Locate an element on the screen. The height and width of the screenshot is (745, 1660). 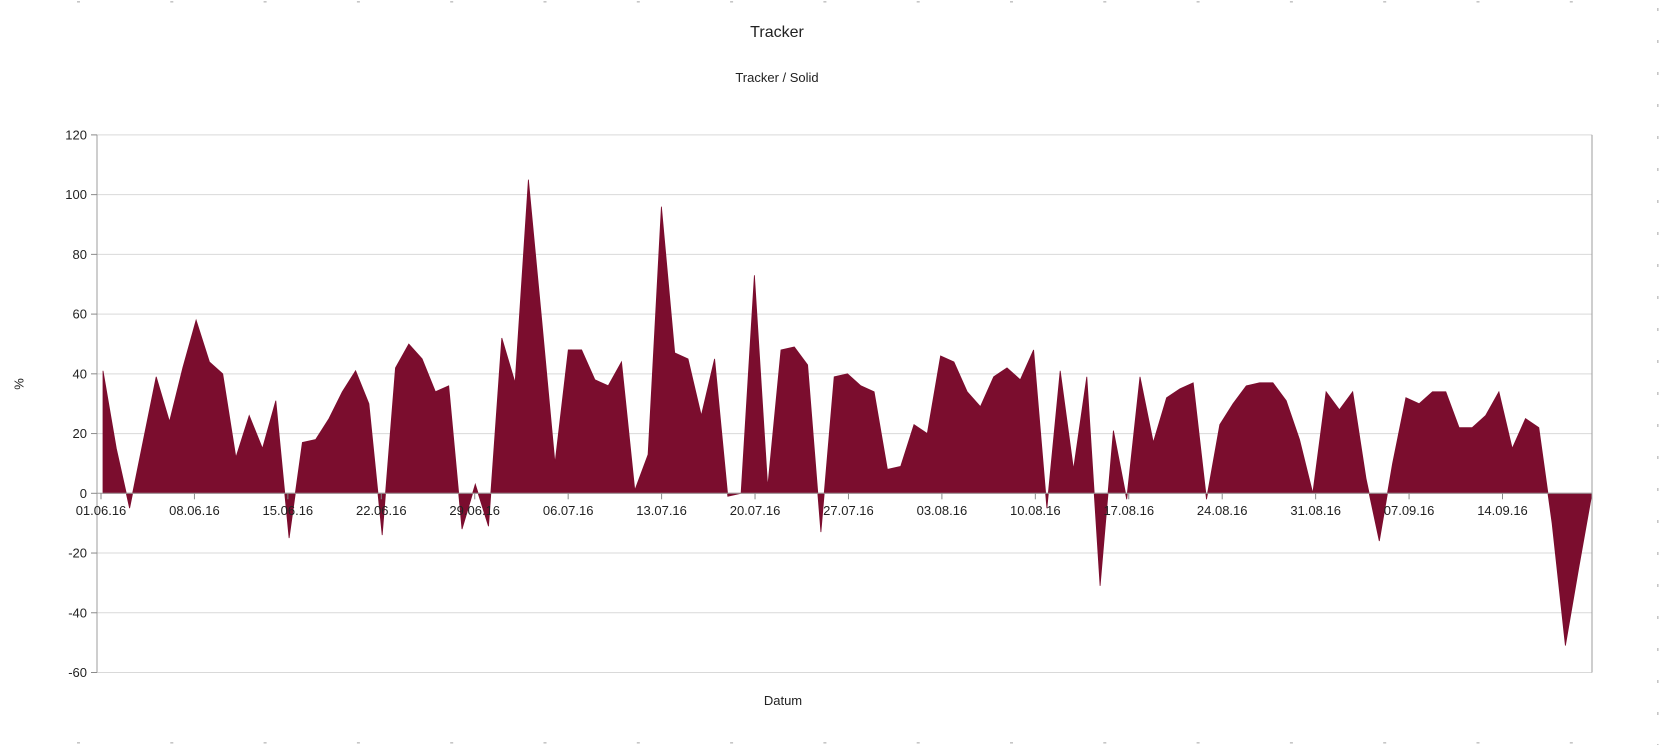
y-tick-label: -40 is located at coordinates (77, 612).